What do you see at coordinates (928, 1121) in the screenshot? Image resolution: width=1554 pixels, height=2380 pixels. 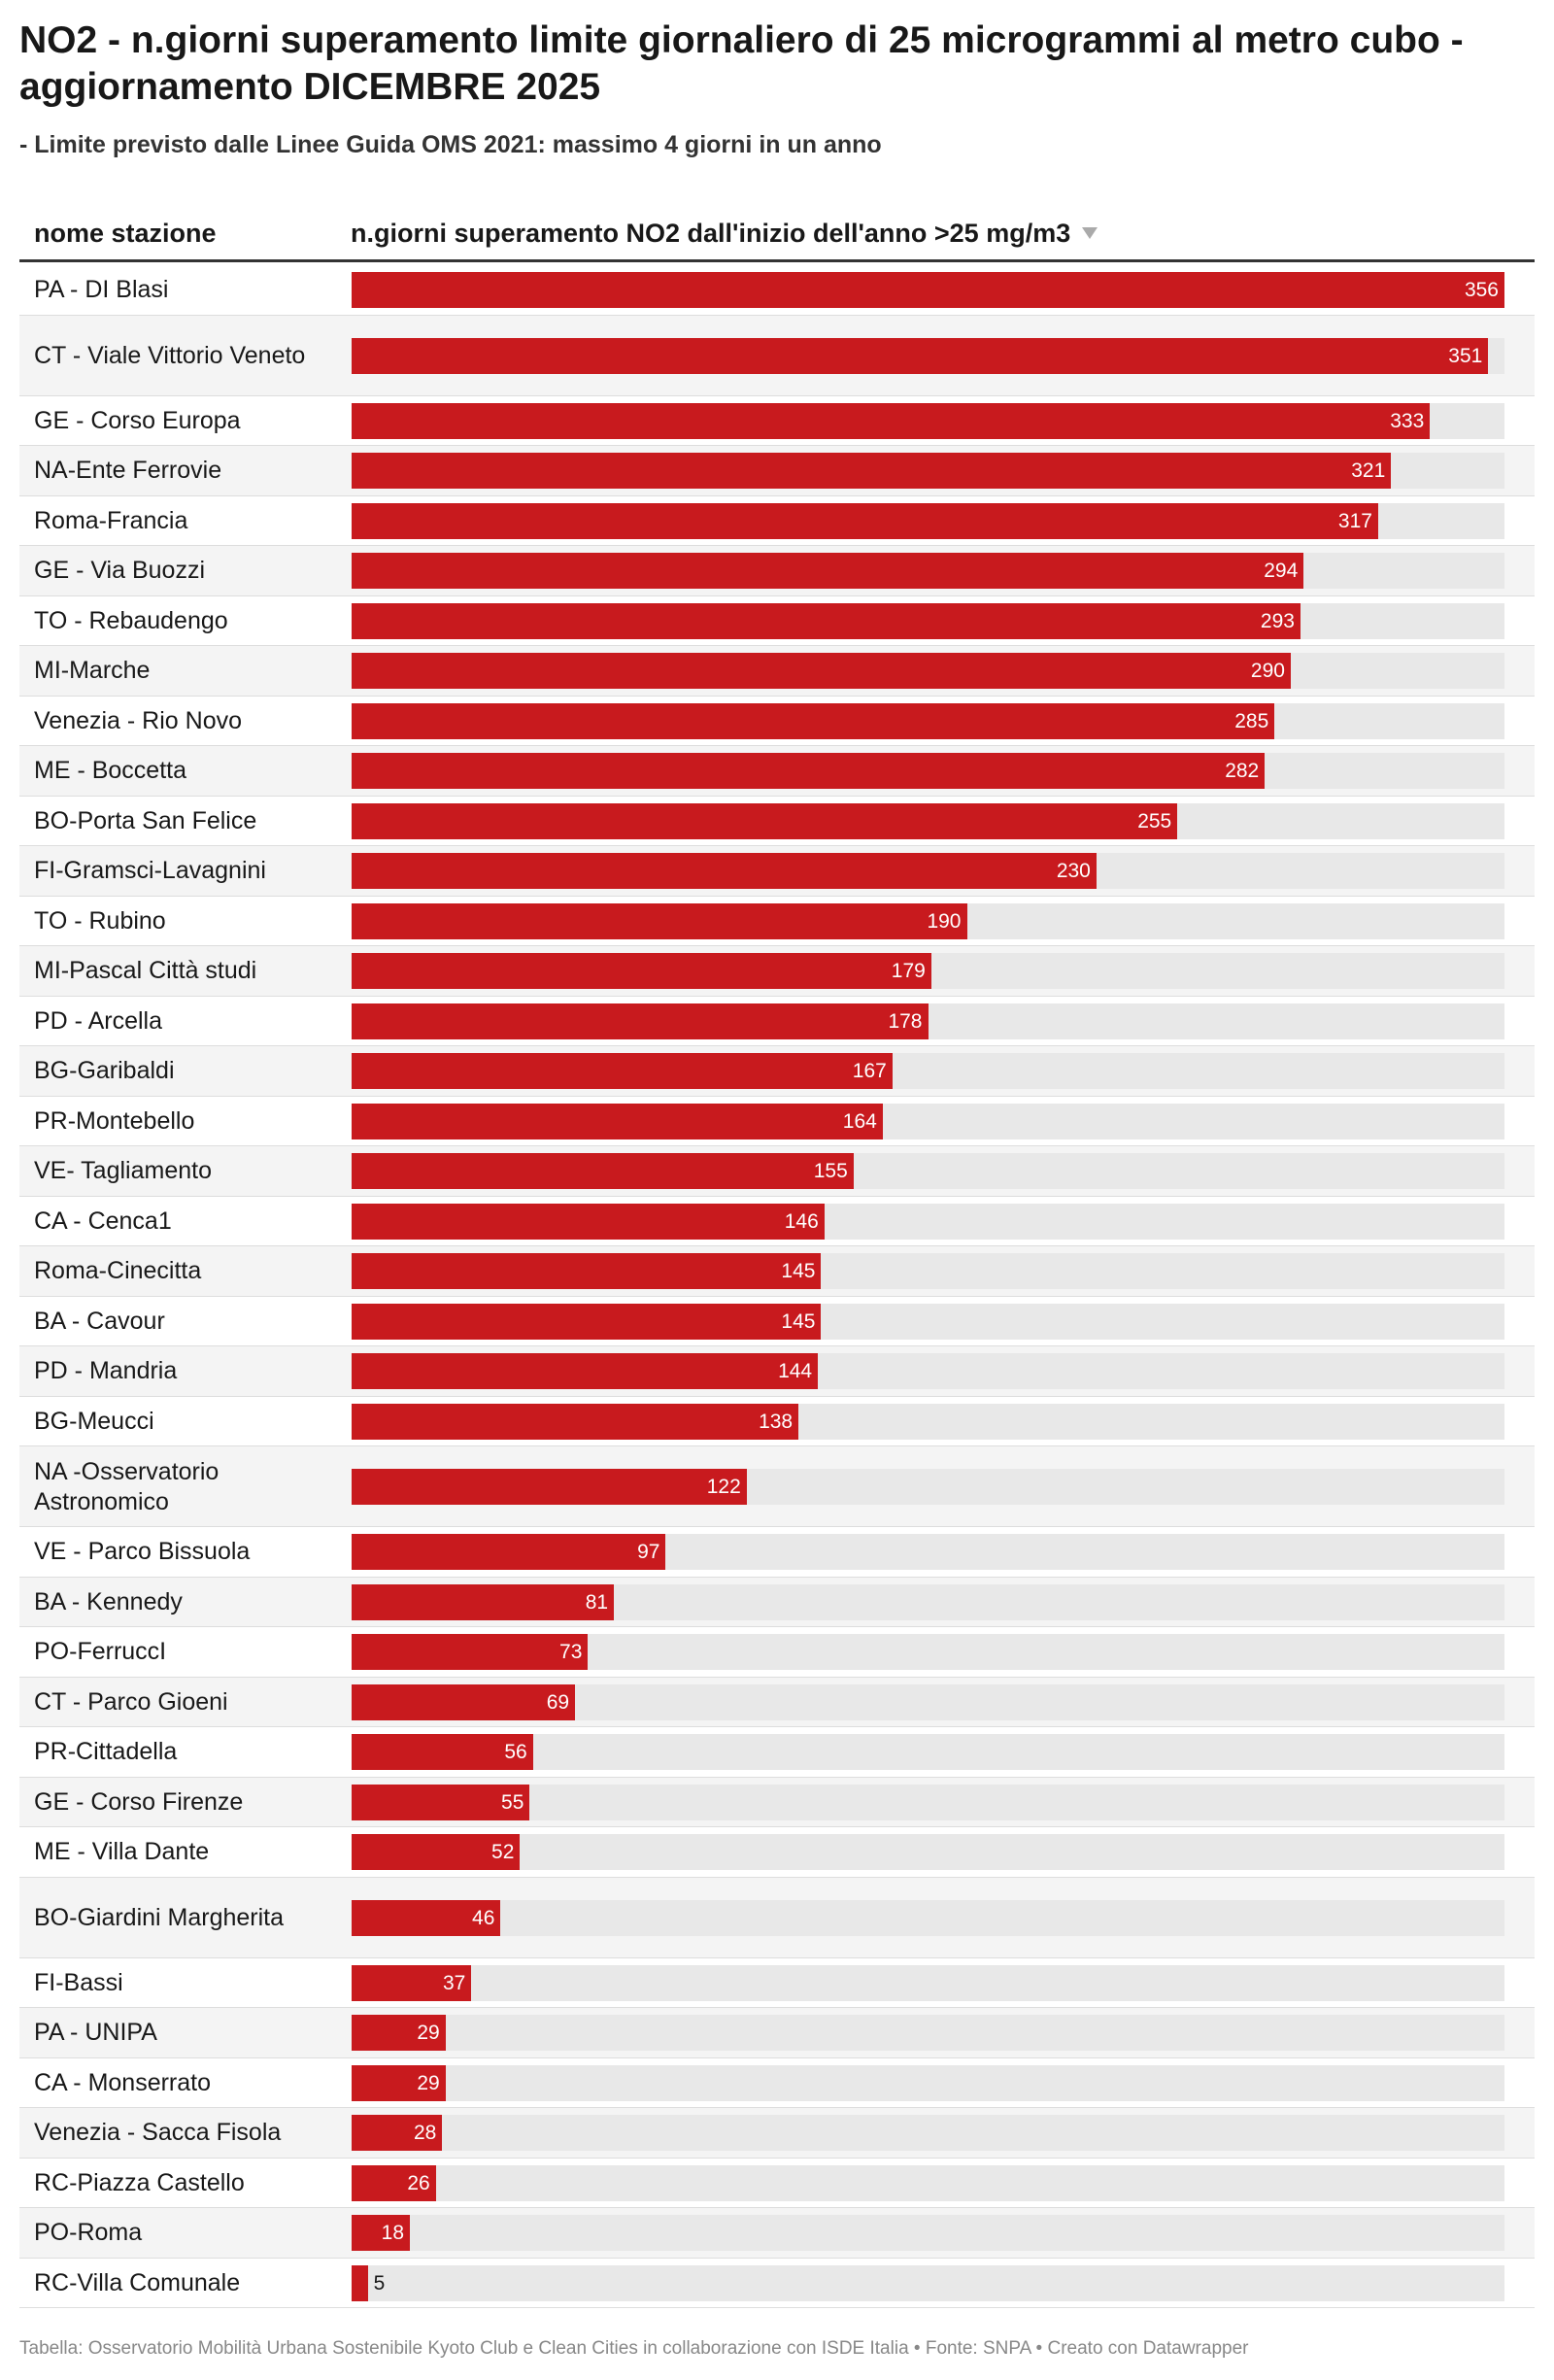 I see `bar-track: 164` at bounding box center [928, 1121].